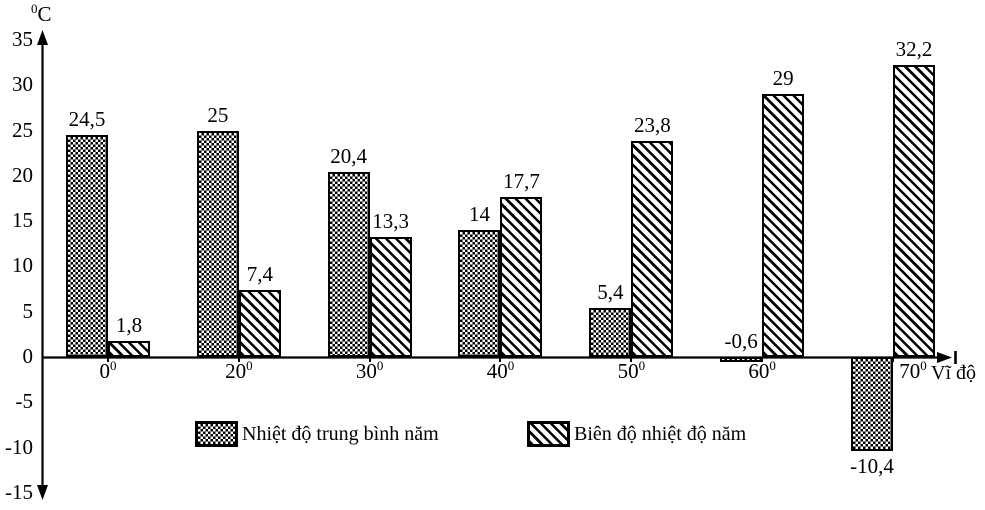  I want to click on y-tick-label: 5, so click(28, 310).